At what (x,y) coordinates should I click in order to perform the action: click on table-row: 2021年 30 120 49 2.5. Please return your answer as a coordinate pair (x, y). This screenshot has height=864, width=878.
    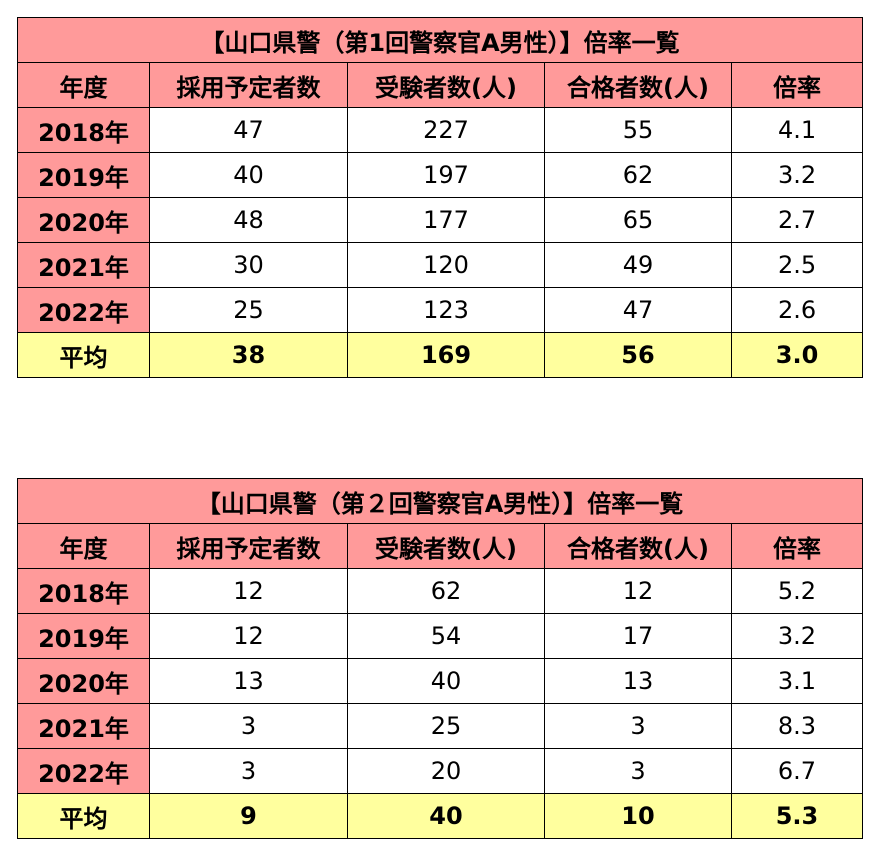
    Looking at the image, I should click on (440, 265).